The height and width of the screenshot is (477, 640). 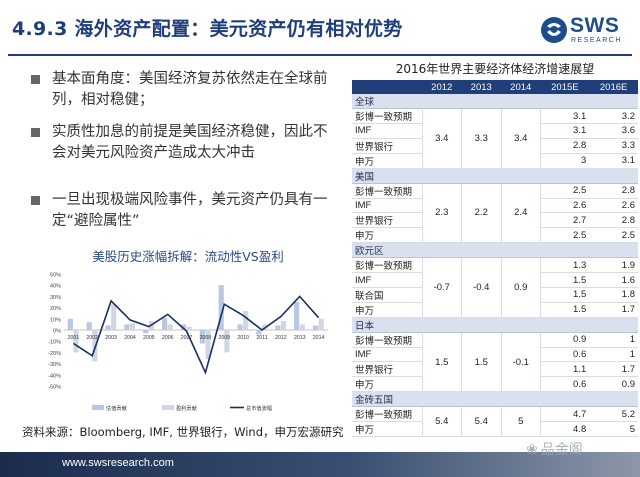 I want to click on actual-growth-cell: -0.4, so click(x=481, y=287).